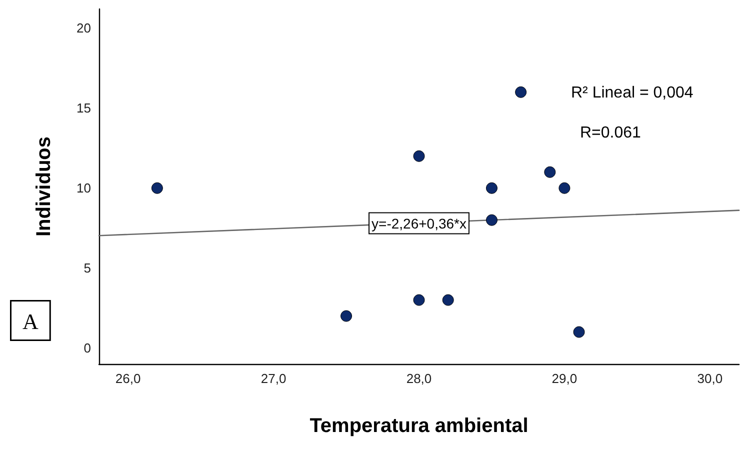 Image resolution: width=740 pixels, height=449 pixels. What do you see at coordinates (128, 378) in the screenshot?
I see `x-tick-label: 26,0` at bounding box center [128, 378].